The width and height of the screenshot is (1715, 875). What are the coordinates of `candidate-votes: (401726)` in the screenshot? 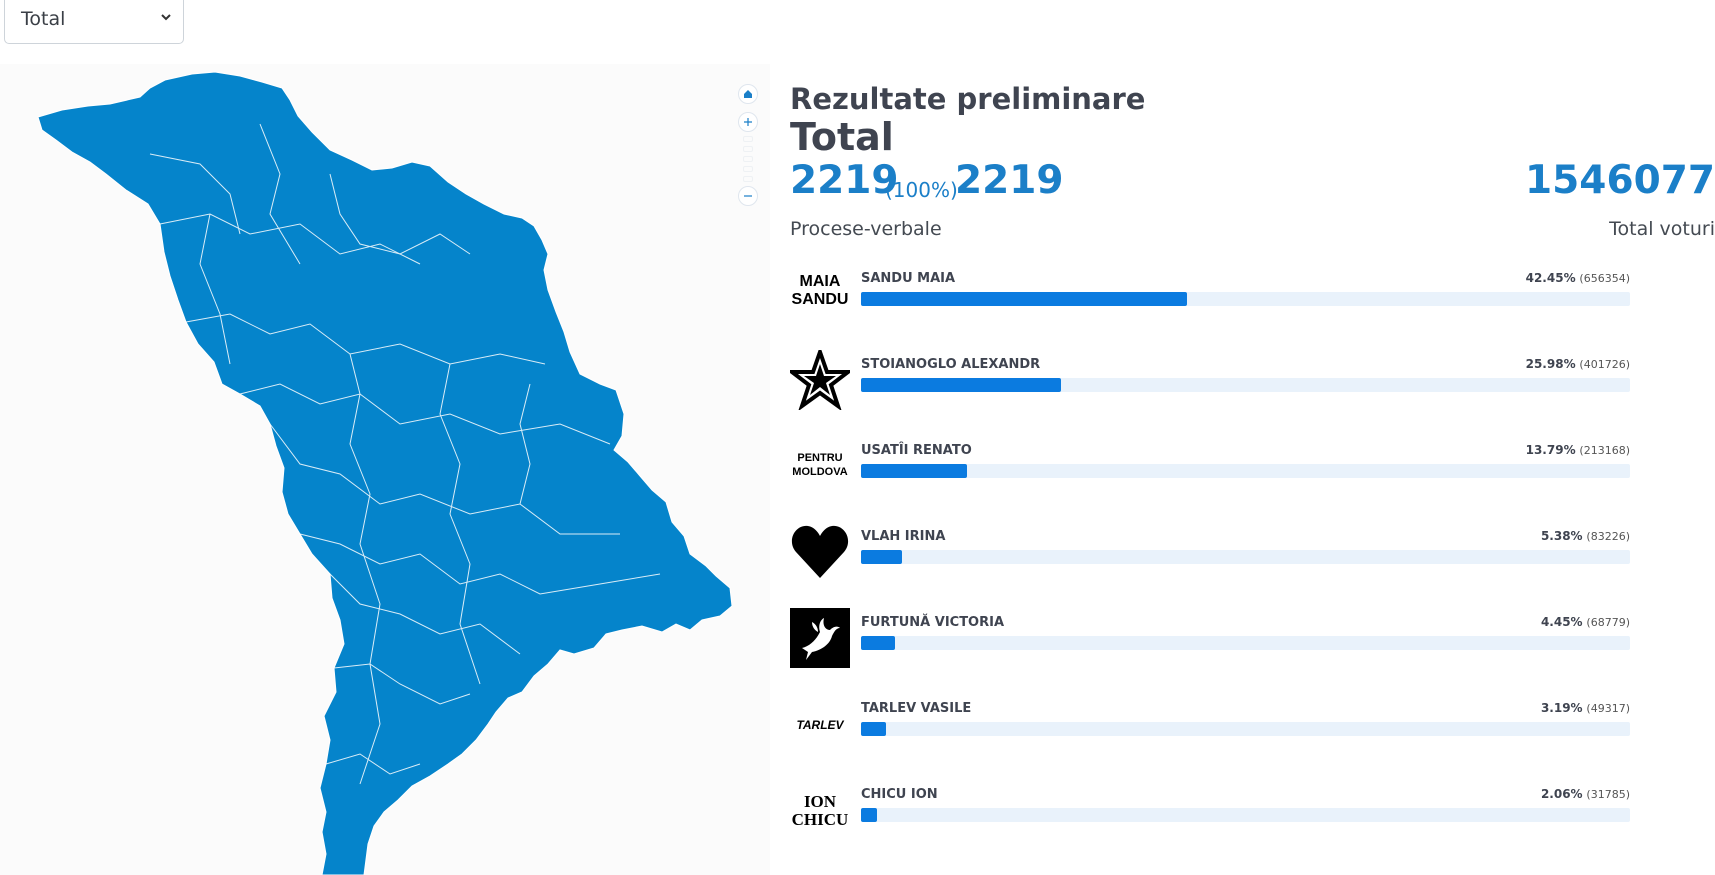 It's located at (1604, 364).